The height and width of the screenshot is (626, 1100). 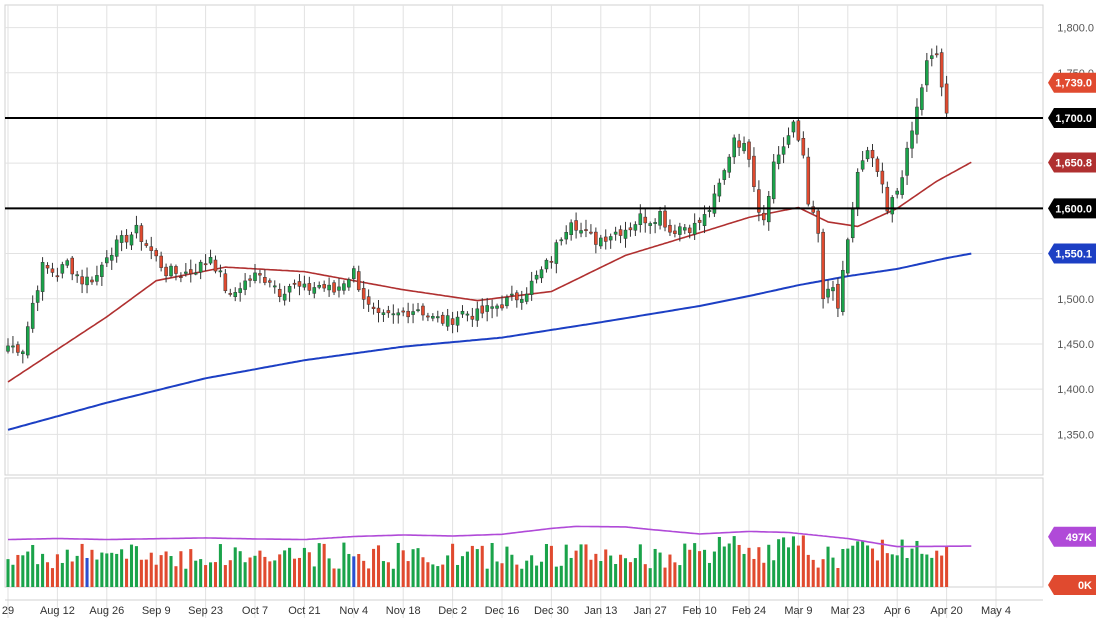 What do you see at coordinates (1085, 586) in the screenshot?
I see `volume-zero-badge-label: 0K` at bounding box center [1085, 586].